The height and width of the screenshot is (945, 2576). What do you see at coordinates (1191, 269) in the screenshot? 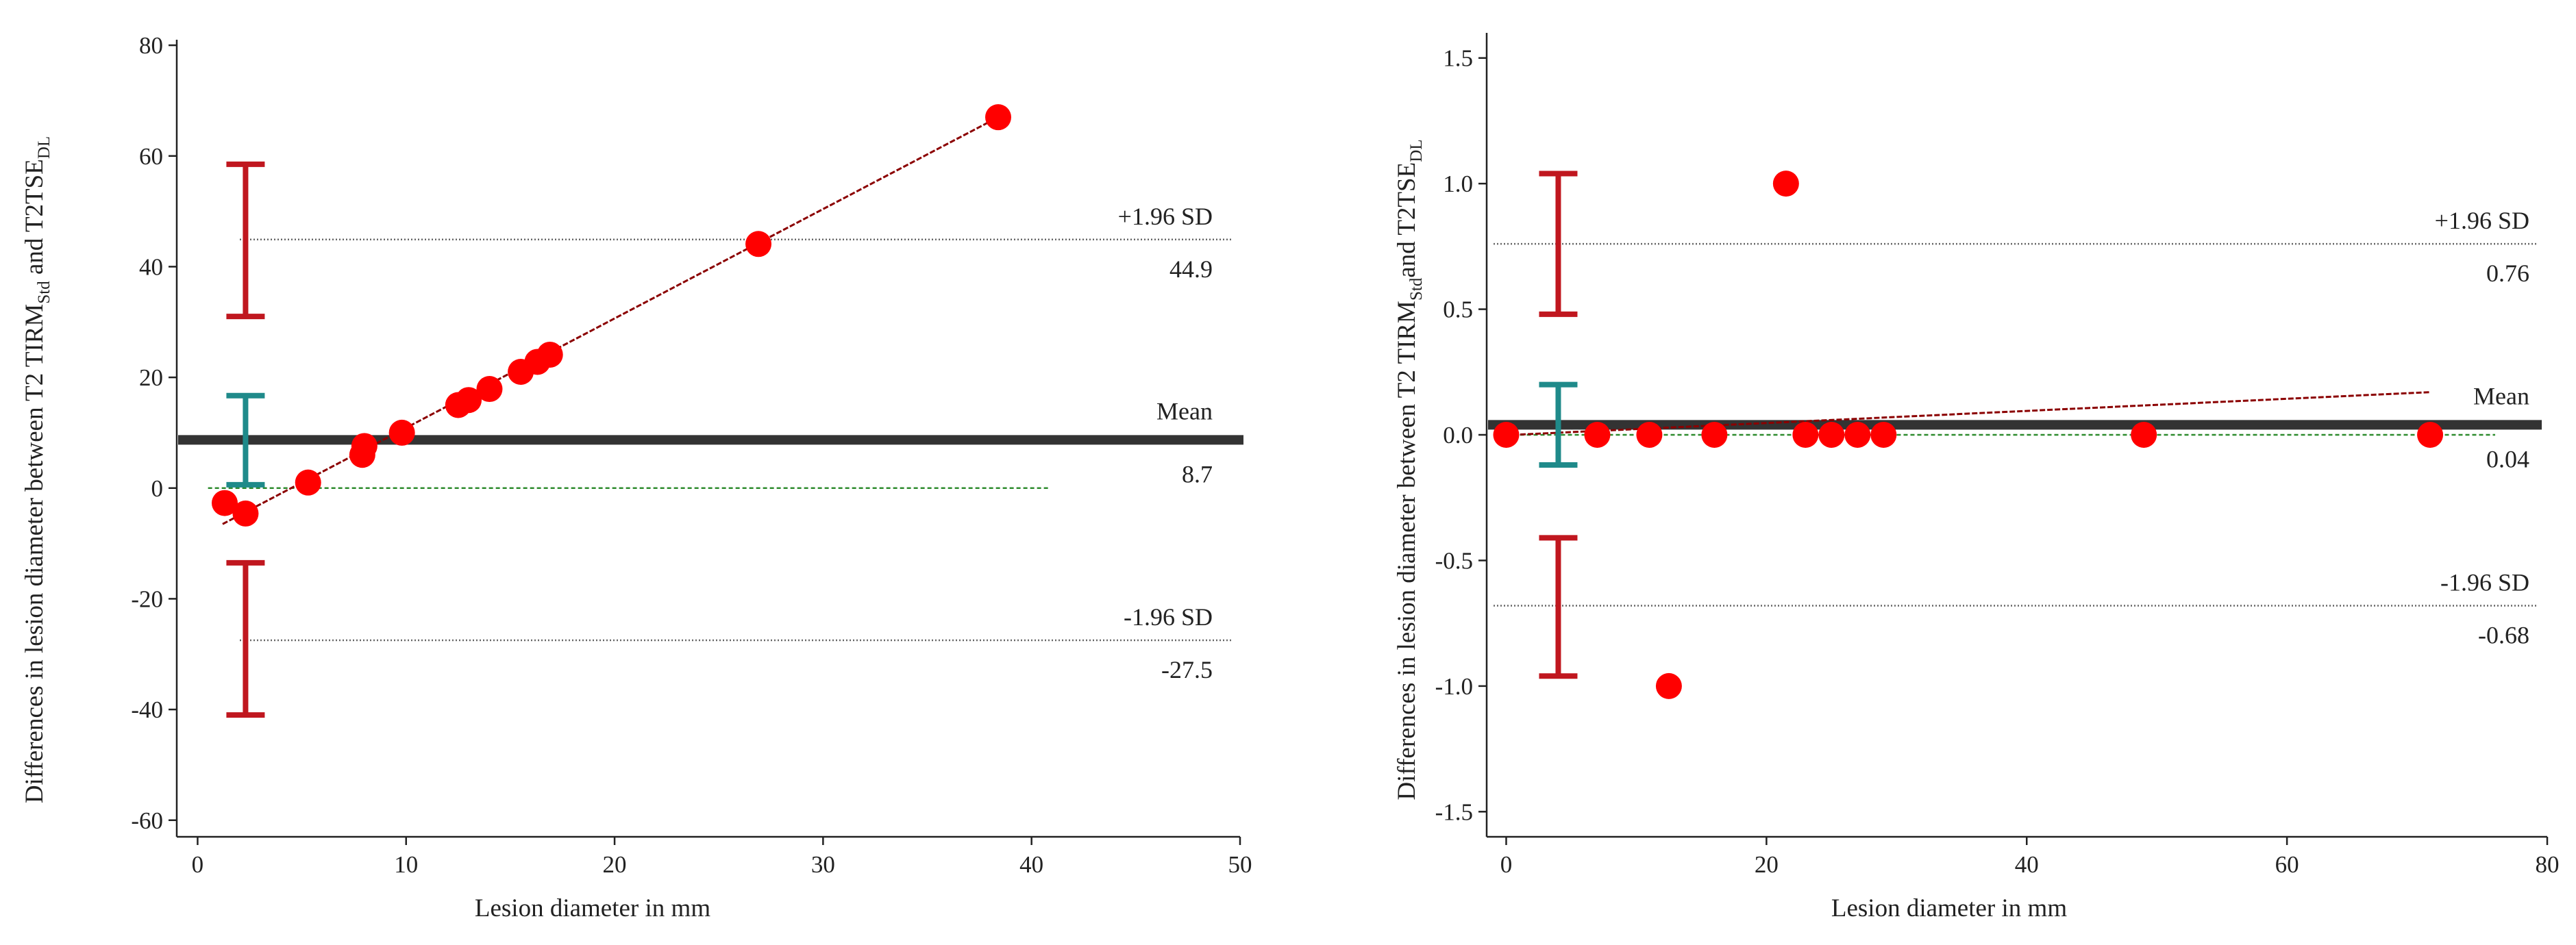
I see `upper-loa-value-label: 44.9` at bounding box center [1191, 269].